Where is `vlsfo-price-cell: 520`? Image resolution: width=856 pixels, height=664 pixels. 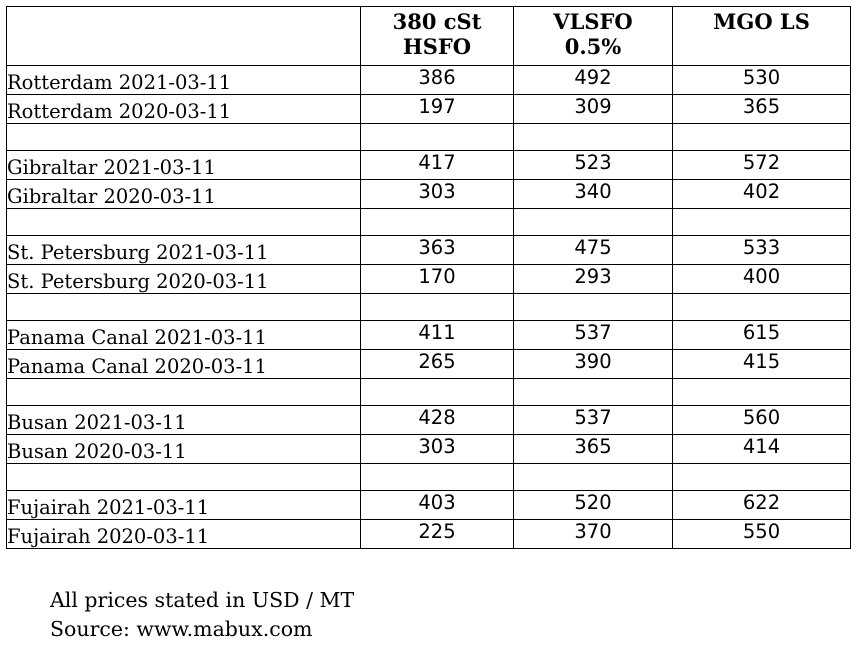 vlsfo-price-cell: 520 is located at coordinates (593, 505).